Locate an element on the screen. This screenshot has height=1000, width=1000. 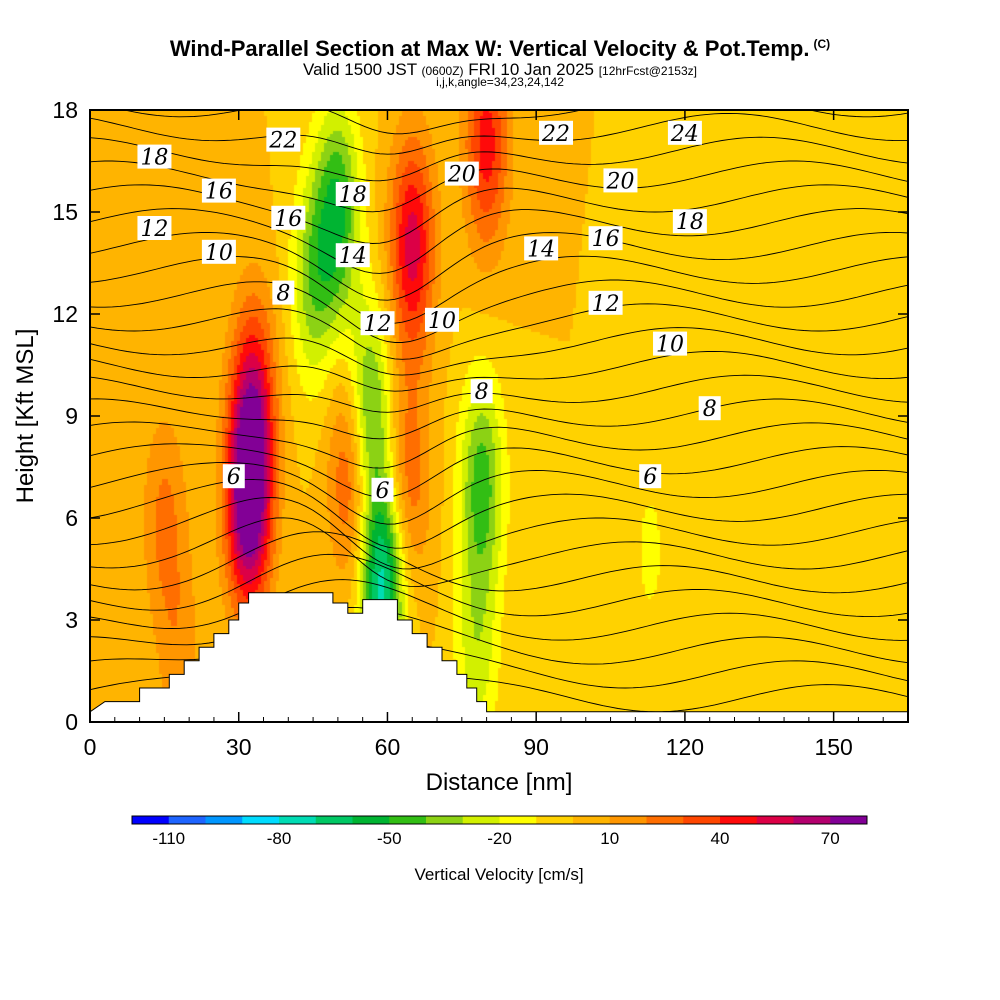
y-axis-label: Height [Kft MSL] is located at coordinates (25, 416).